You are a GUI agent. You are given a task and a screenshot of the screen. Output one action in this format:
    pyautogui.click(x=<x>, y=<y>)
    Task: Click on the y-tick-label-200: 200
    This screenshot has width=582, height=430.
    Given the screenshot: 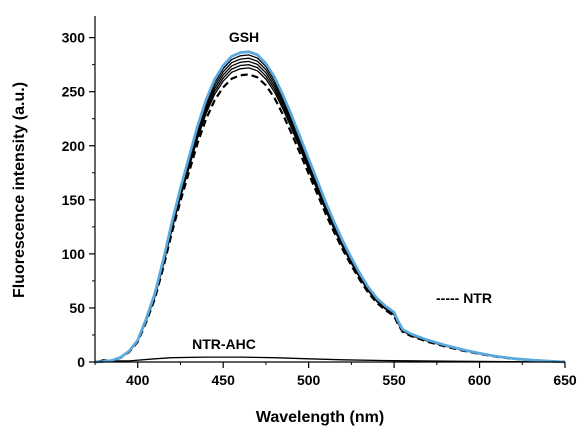 What is the action you would take?
    pyautogui.click(x=74, y=146)
    